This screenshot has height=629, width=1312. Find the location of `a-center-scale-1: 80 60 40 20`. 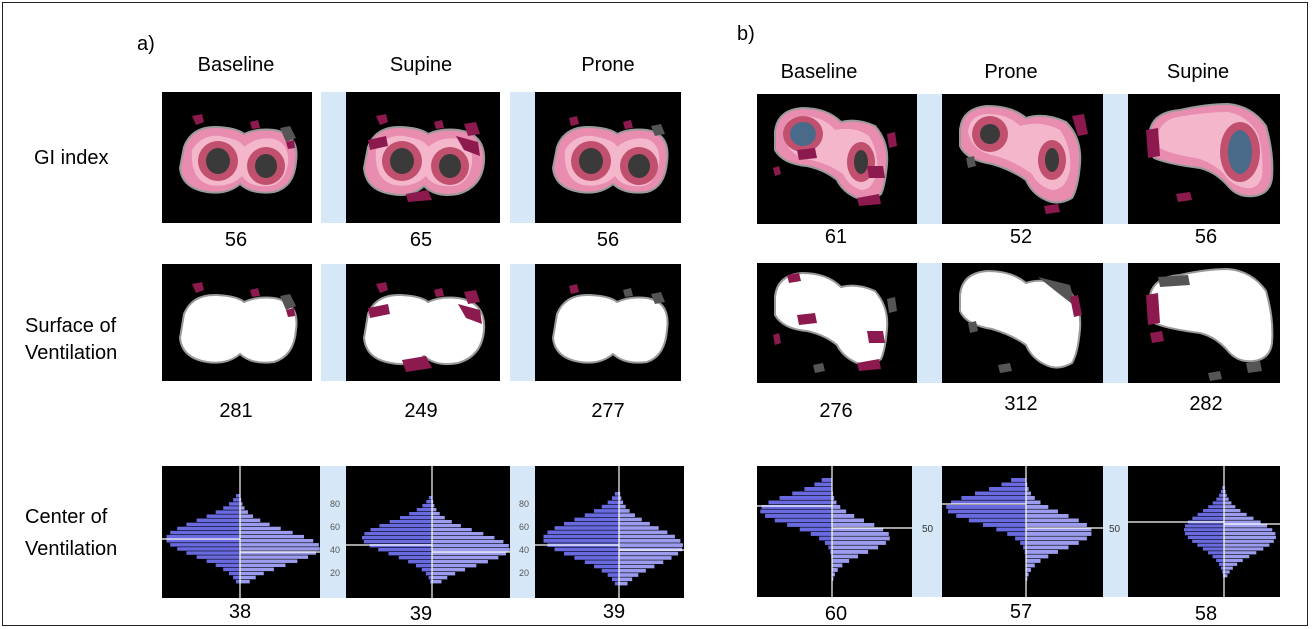

a-center-scale-1: 80 60 40 20 is located at coordinates (333, 532).